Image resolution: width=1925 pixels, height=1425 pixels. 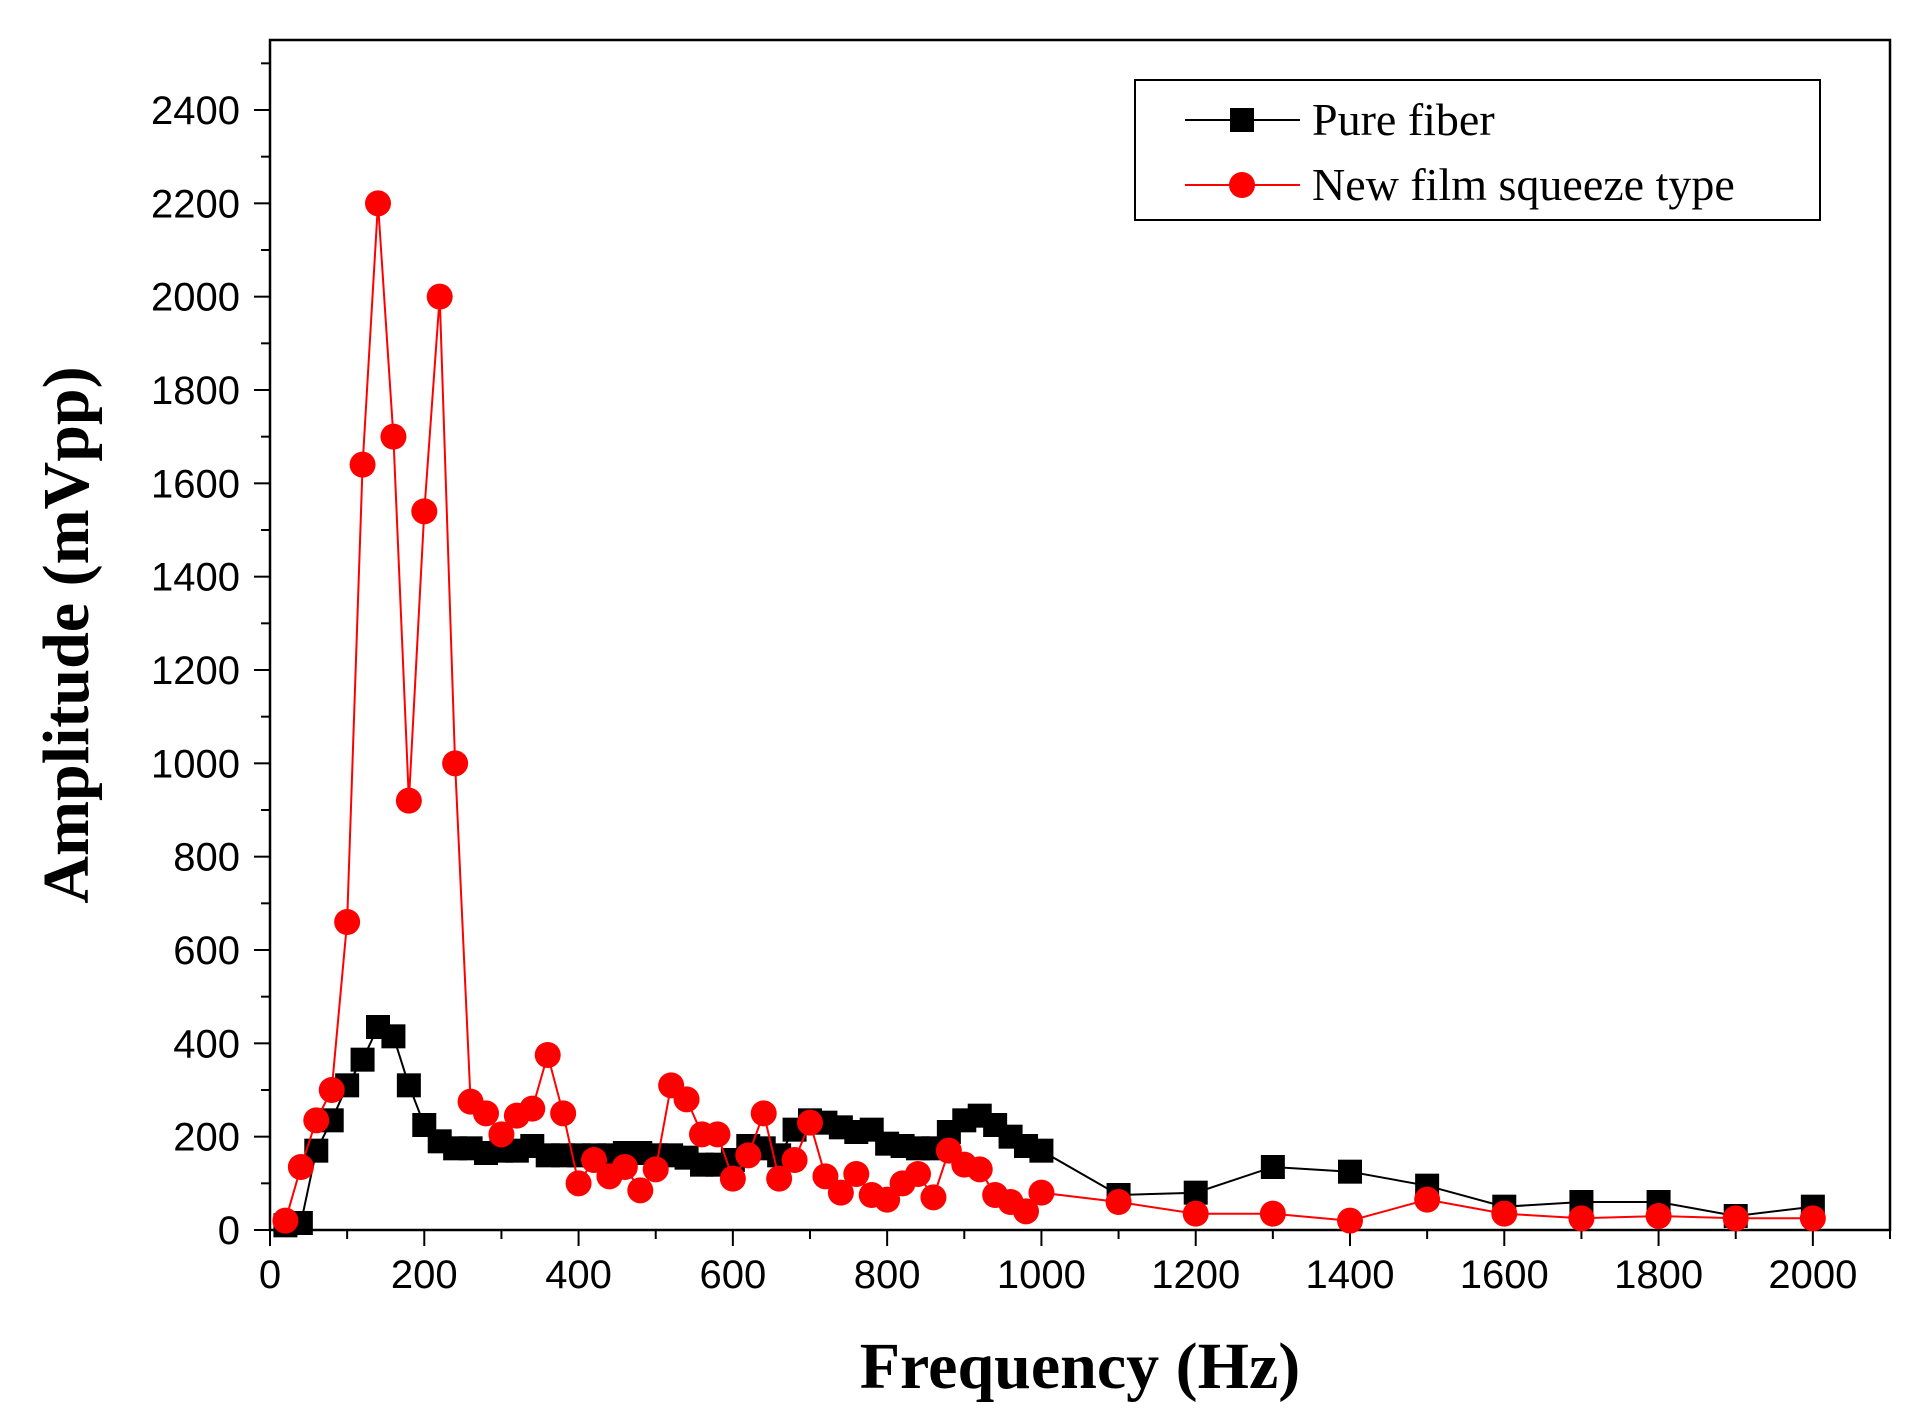 I want to click on y-tick-label: 1600, so click(x=195, y=484).